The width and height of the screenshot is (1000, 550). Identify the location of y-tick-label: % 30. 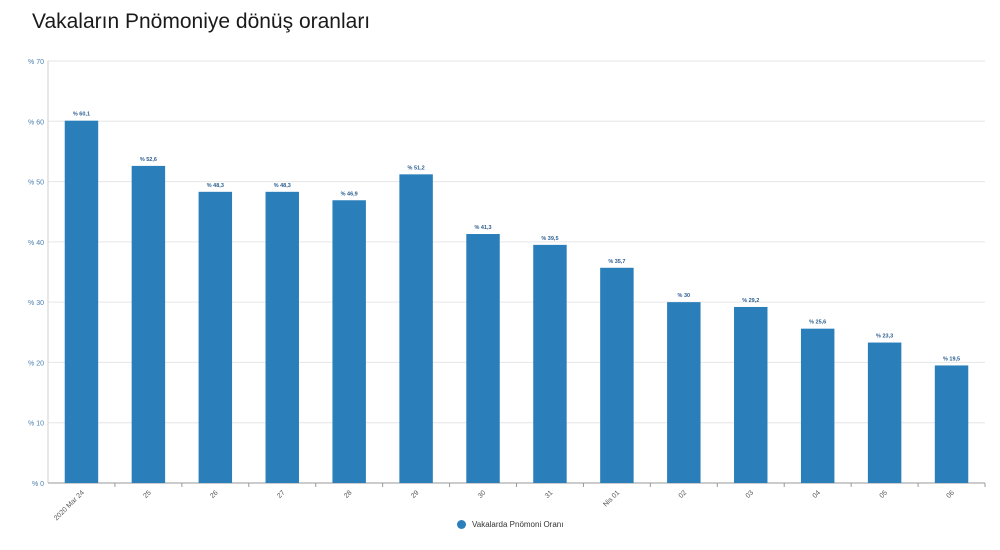
(36, 303).